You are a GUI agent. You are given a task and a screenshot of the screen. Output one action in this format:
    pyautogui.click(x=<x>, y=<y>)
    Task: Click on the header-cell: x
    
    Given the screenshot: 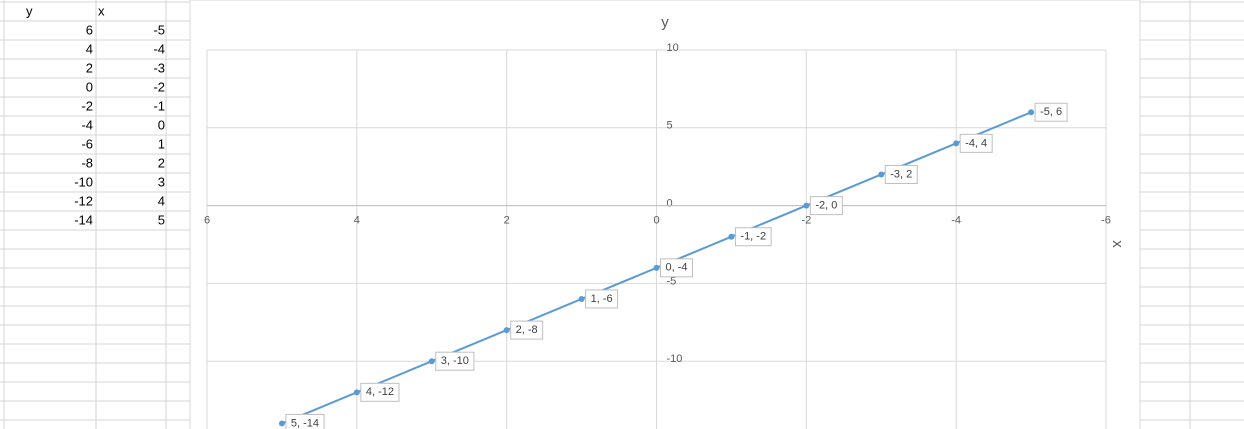 What is the action you would take?
    pyautogui.click(x=101, y=10)
    